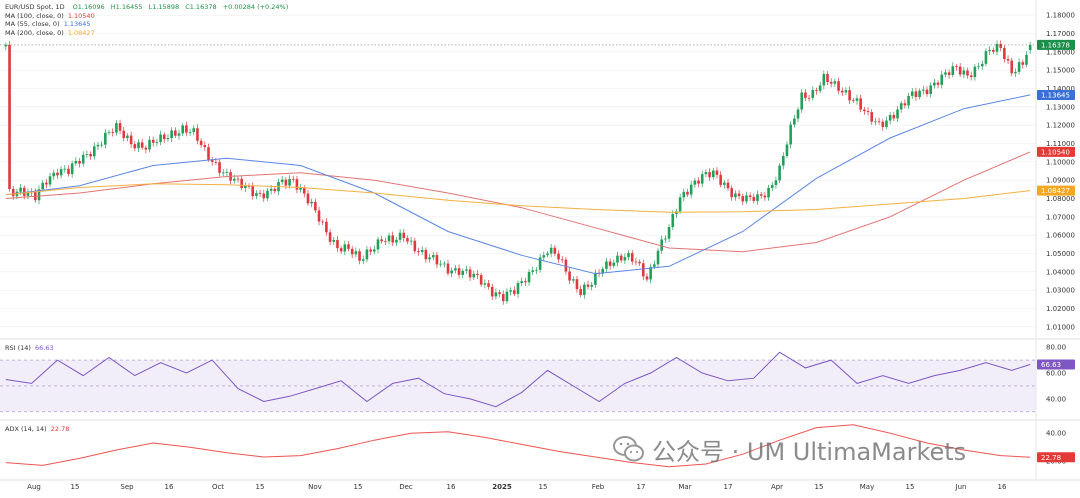 The image size is (1080, 498). What do you see at coordinates (1056, 399) in the screenshot?
I see `rsi-tick-label: 40.00` at bounding box center [1056, 399].